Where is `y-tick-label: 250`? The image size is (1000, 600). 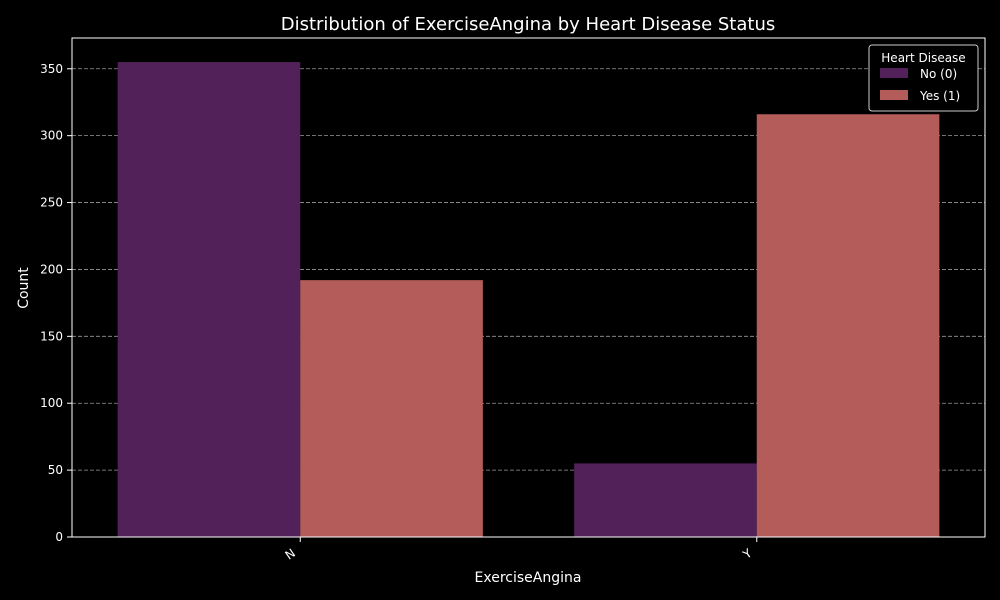
y-tick-label: 250 is located at coordinates (51, 203).